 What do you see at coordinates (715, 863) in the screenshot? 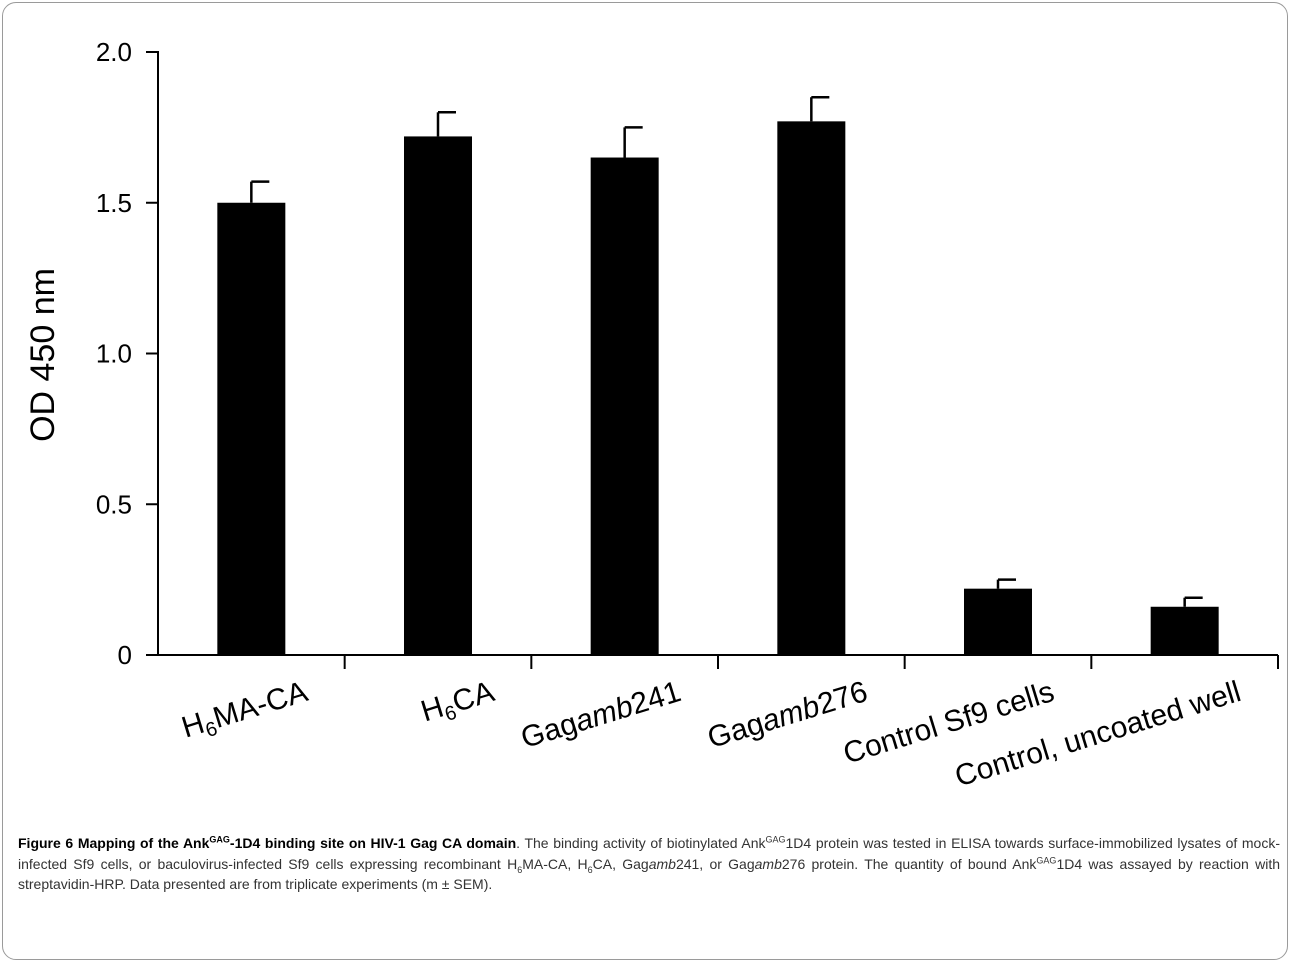
I see `caption-text-part: 241, or Gag` at bounding box center [715, 863].